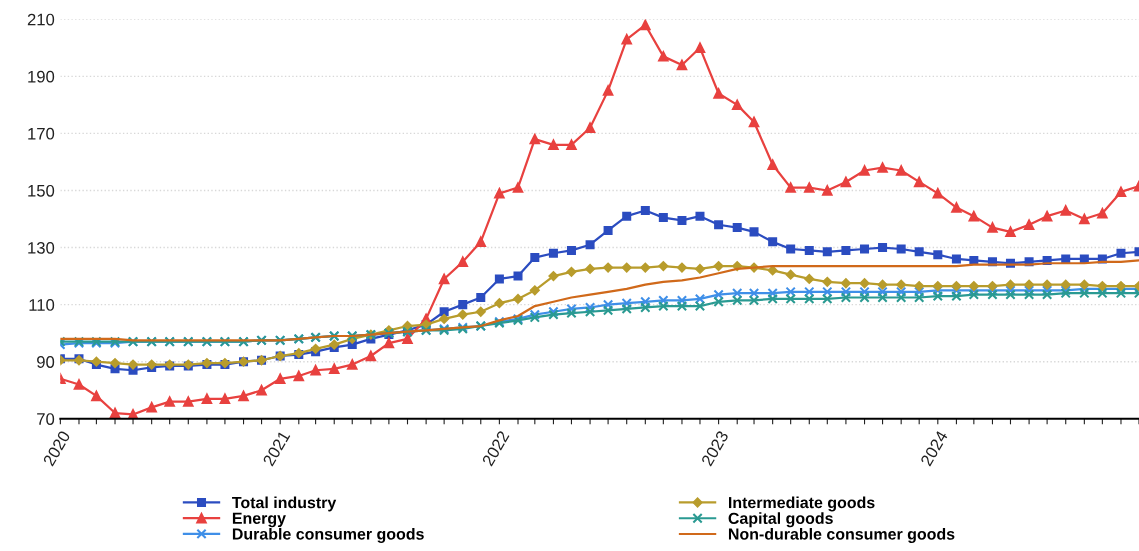  I want to click on y-tick-label: 210, so click(41, 19).